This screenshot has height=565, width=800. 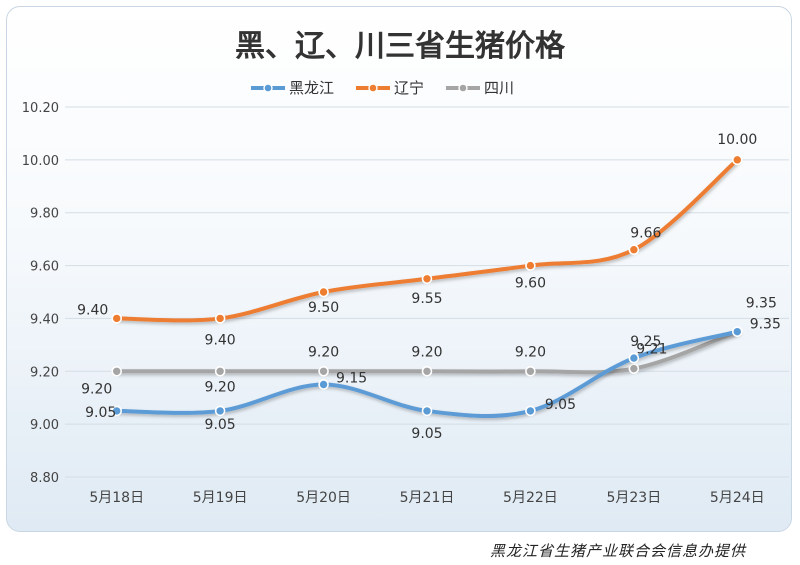 I want to click on y-axis: 8.80 9.00 9.20 9.40 9.60 9.80 10.00 10.20, so click(x=40, y=293).